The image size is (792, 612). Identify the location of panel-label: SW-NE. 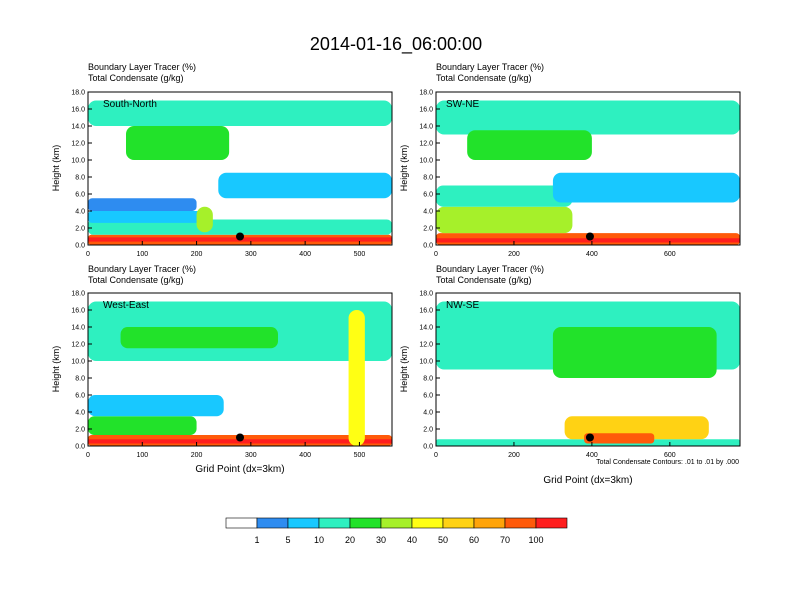
(462, 104).